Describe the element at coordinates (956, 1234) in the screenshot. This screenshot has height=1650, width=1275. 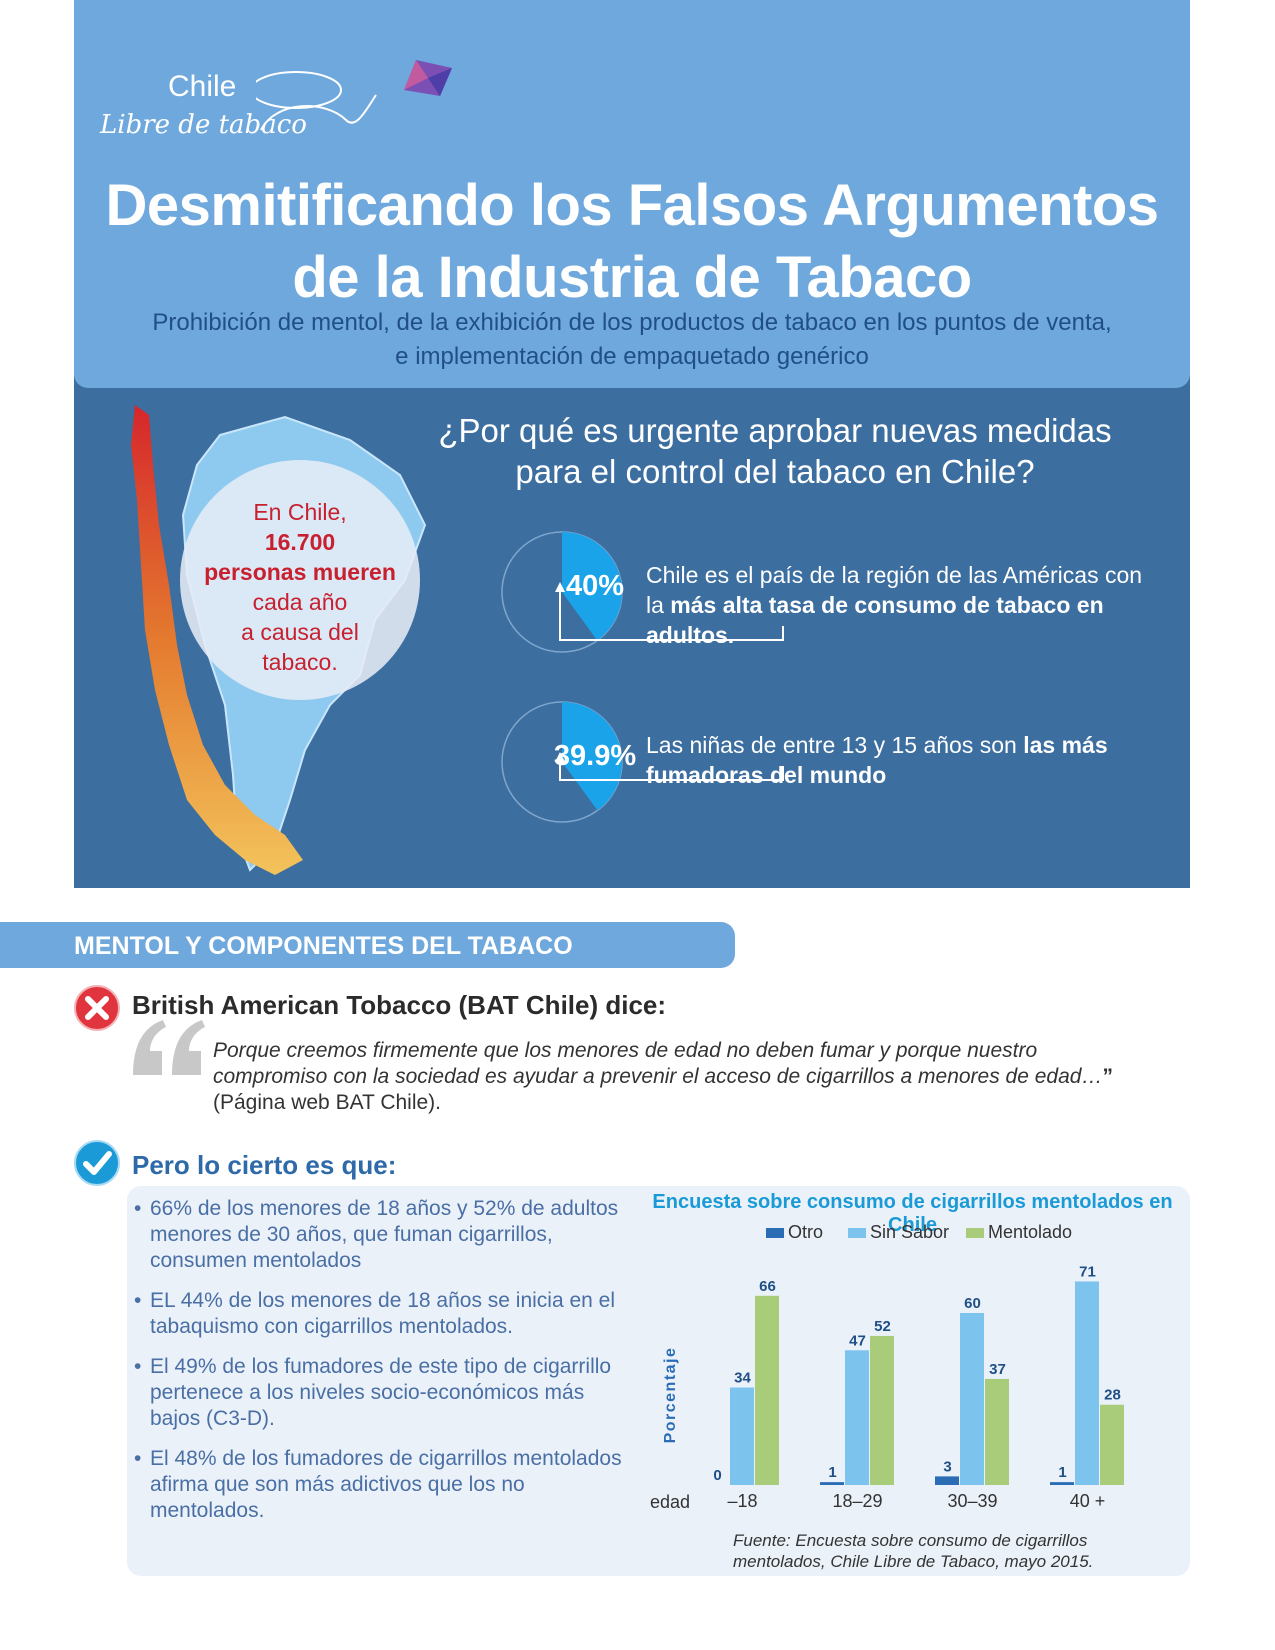
I see `chart-legend: Otro Sin Sabor Mentolado` at that location.